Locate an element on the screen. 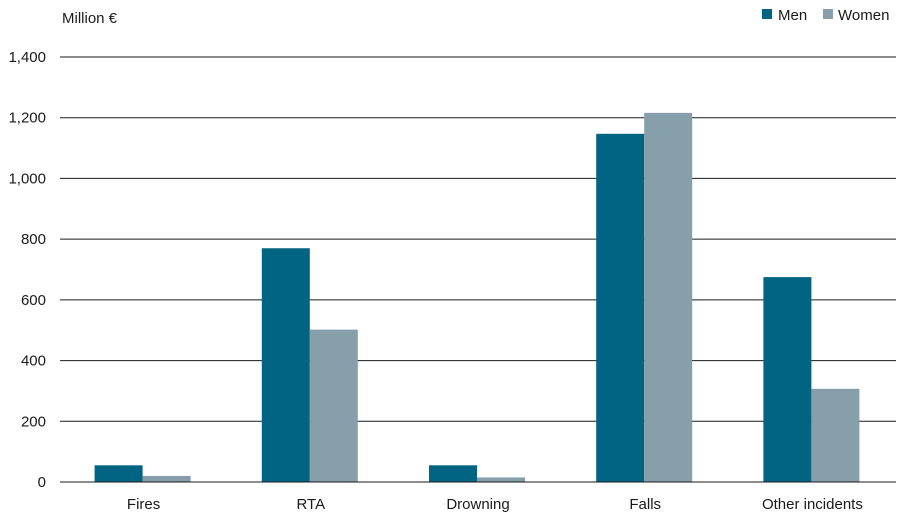 This screenshot has width=898, height=515. x-tick-label: RTA is located at coordinates (310, 504).